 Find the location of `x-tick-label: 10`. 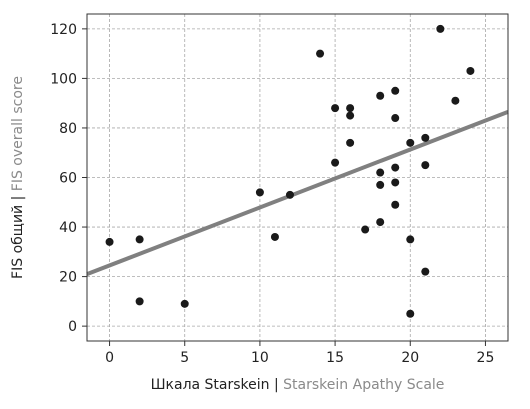

x-tick-label: 10 is located at coordinates (260, 358).